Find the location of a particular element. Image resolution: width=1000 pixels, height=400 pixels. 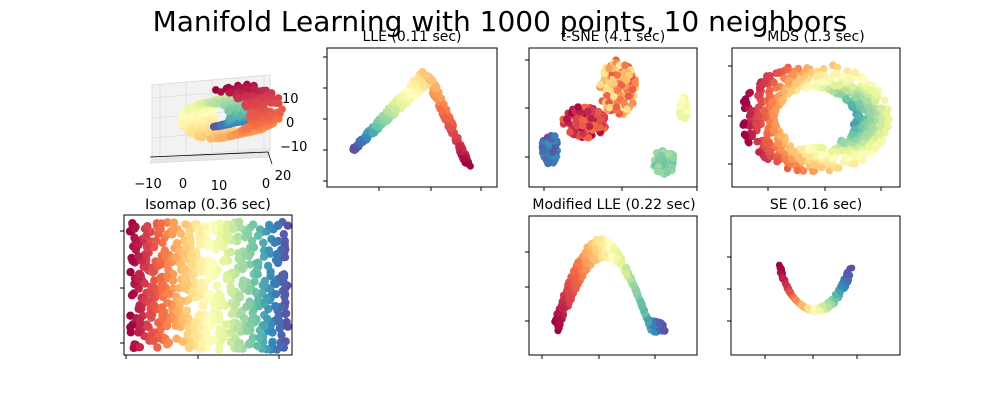

se-panel is located at coordinates (814, 287).